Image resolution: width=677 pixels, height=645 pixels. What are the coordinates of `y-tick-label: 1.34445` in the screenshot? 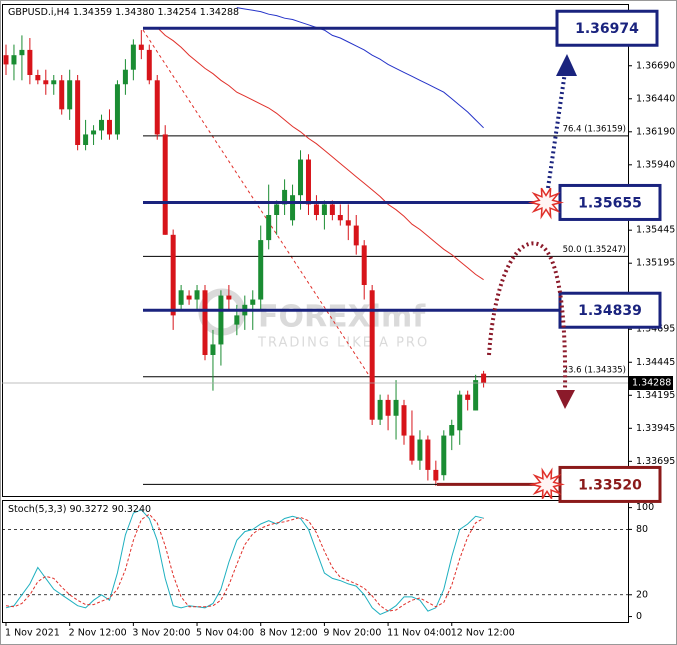 It's located at (655, 362).